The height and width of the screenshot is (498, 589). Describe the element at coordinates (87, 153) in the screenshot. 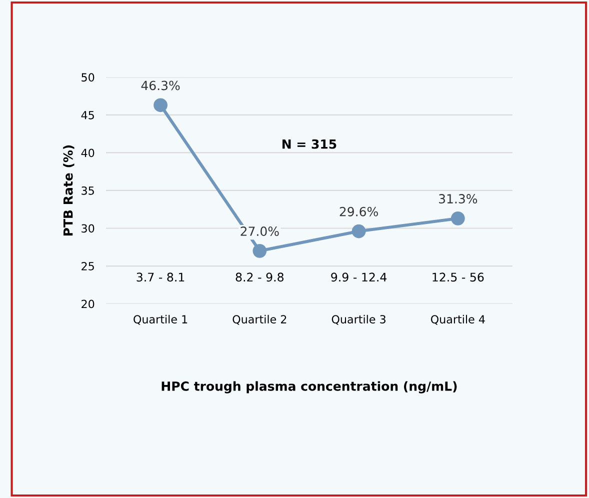

I see `y-tick-label: 40` at that location.